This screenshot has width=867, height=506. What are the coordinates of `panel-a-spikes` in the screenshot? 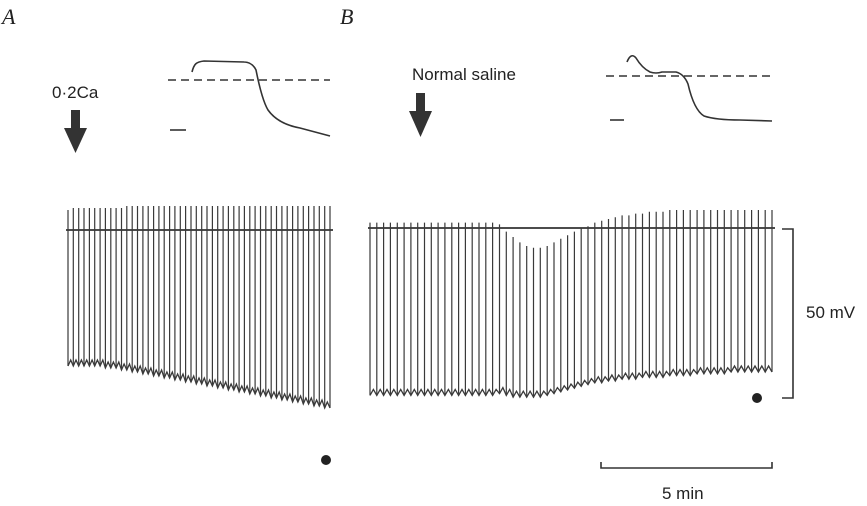 It's located at (199, 308).